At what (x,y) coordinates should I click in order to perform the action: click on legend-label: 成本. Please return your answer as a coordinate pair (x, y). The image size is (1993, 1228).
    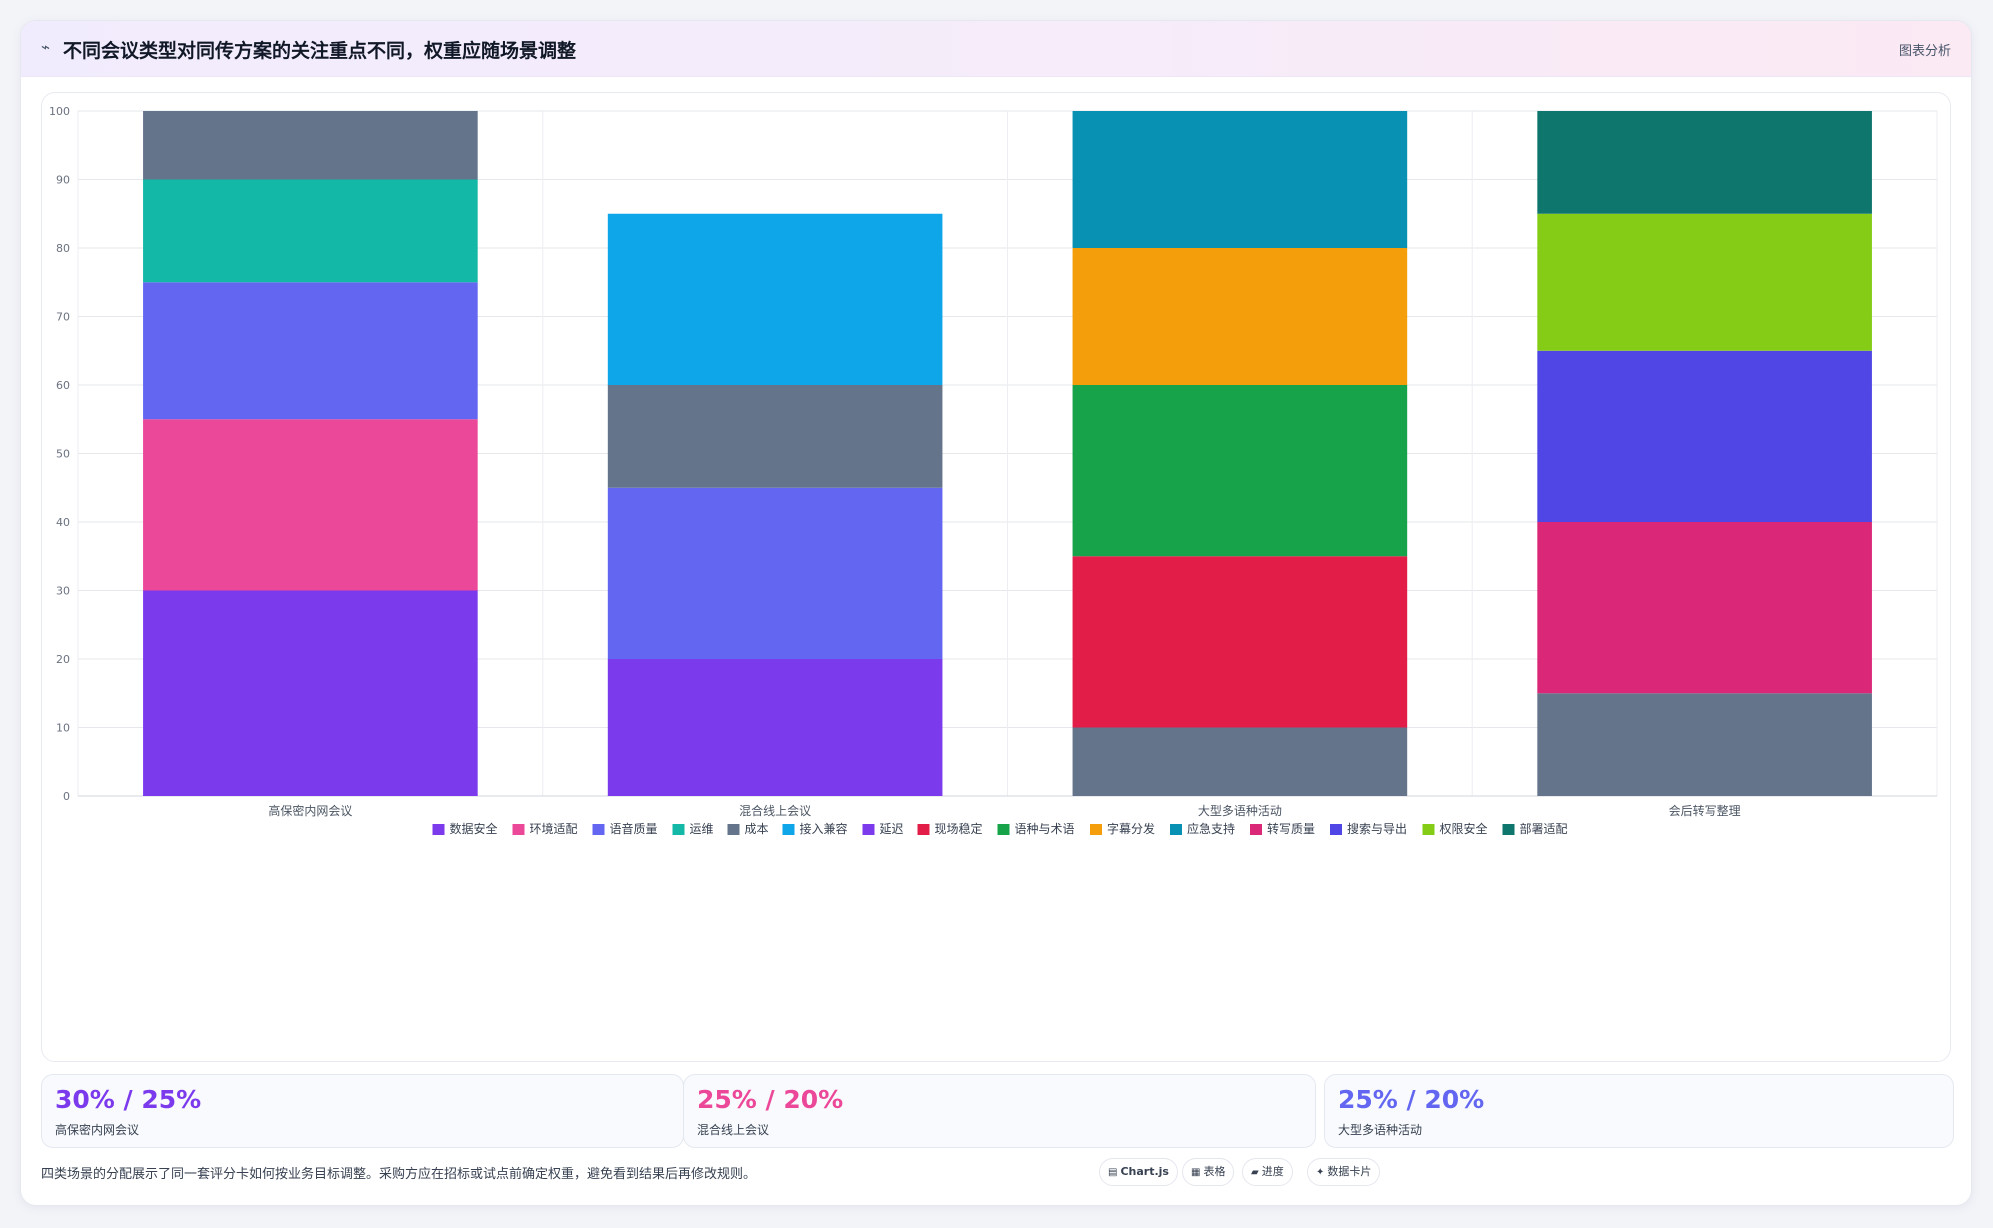
    Looking at the image, I should click on (757, 829).